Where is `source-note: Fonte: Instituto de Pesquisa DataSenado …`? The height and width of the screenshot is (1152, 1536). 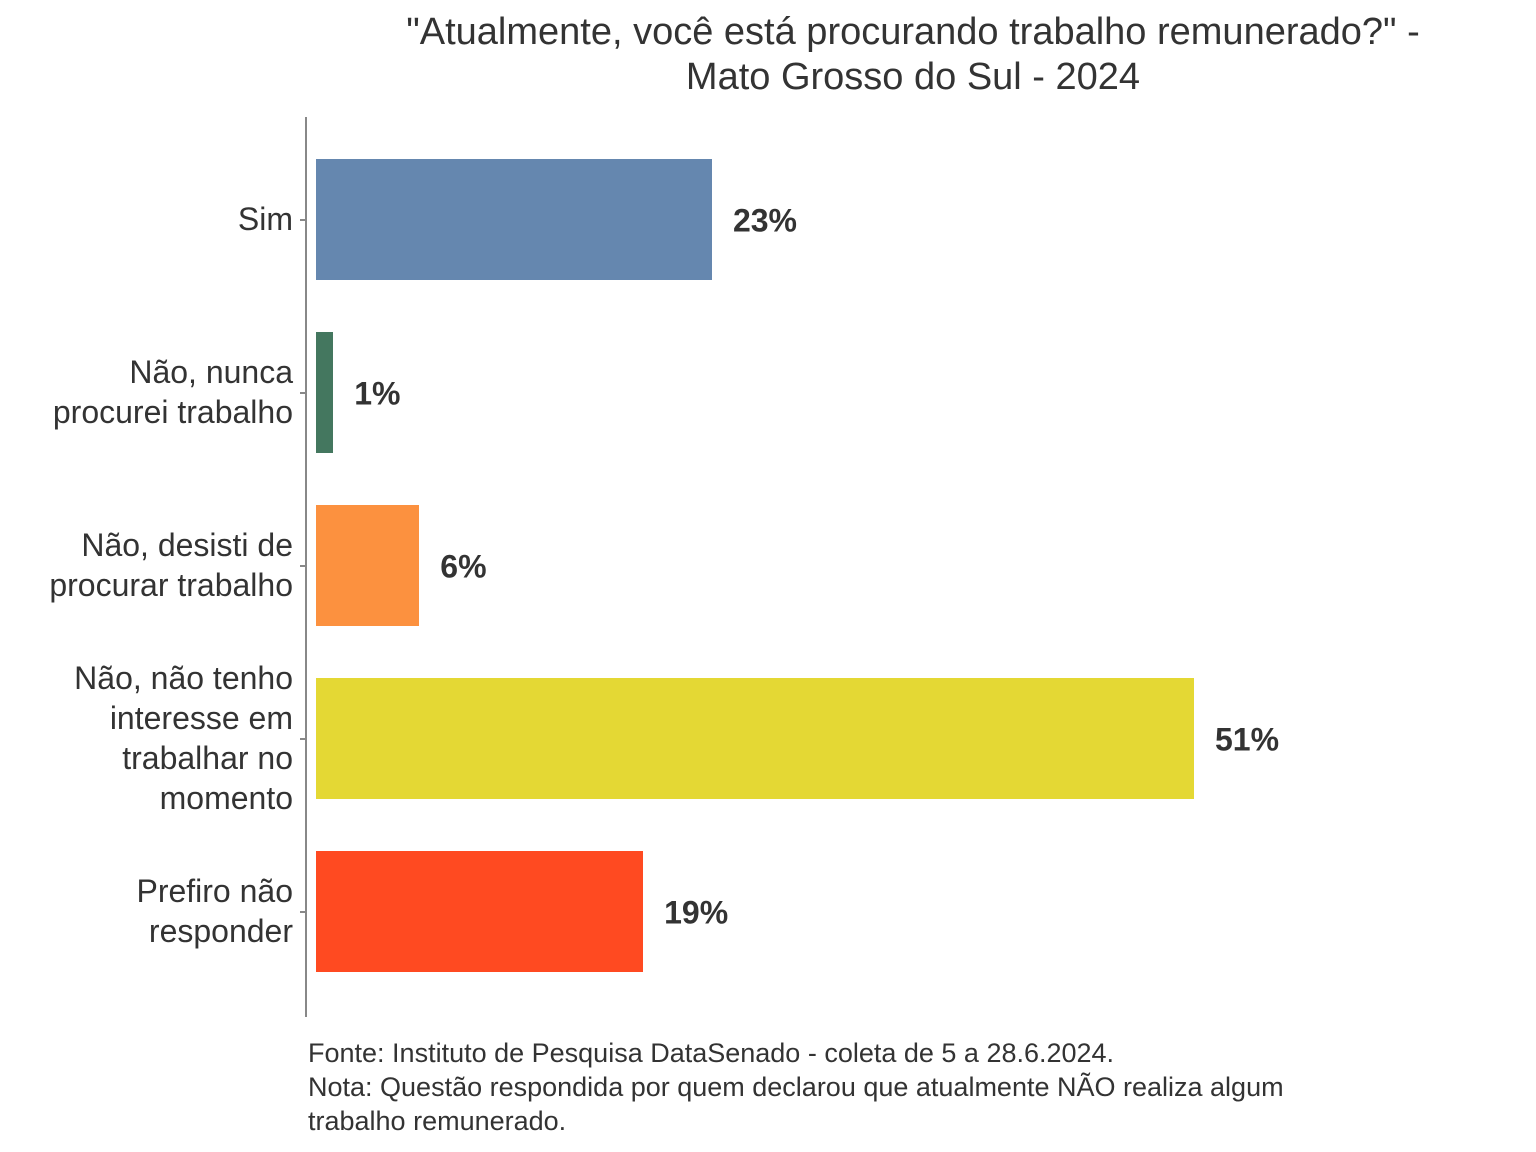
source-note: Fonte: Instituto de Pesquisa DataSenado … is located at coordinates (711, 1053).